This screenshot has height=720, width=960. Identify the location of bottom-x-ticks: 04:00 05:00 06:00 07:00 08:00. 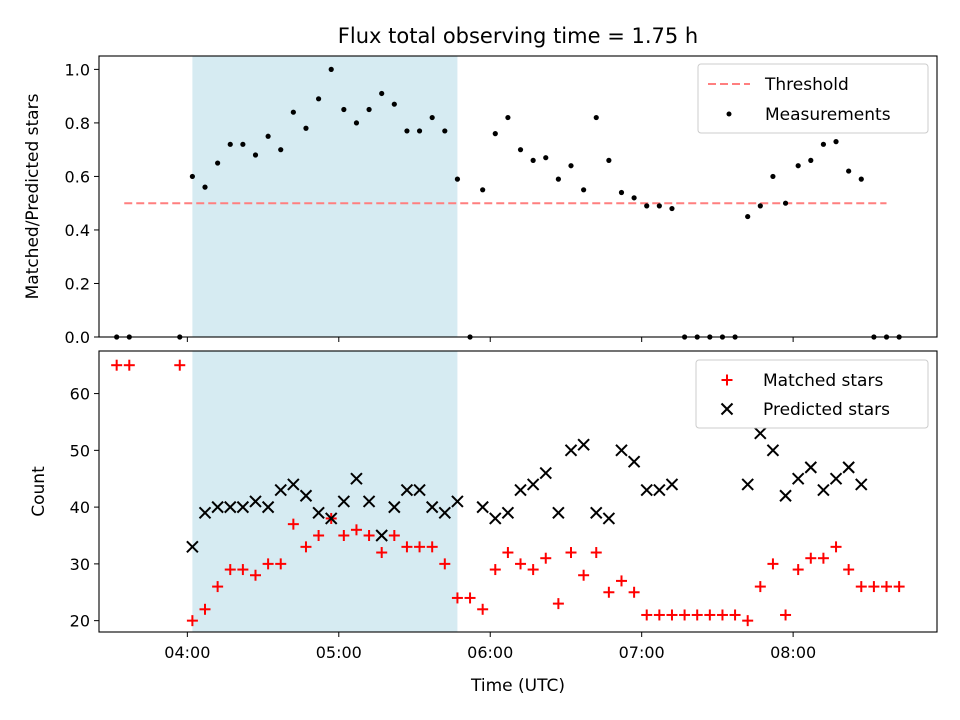
(490, 647).